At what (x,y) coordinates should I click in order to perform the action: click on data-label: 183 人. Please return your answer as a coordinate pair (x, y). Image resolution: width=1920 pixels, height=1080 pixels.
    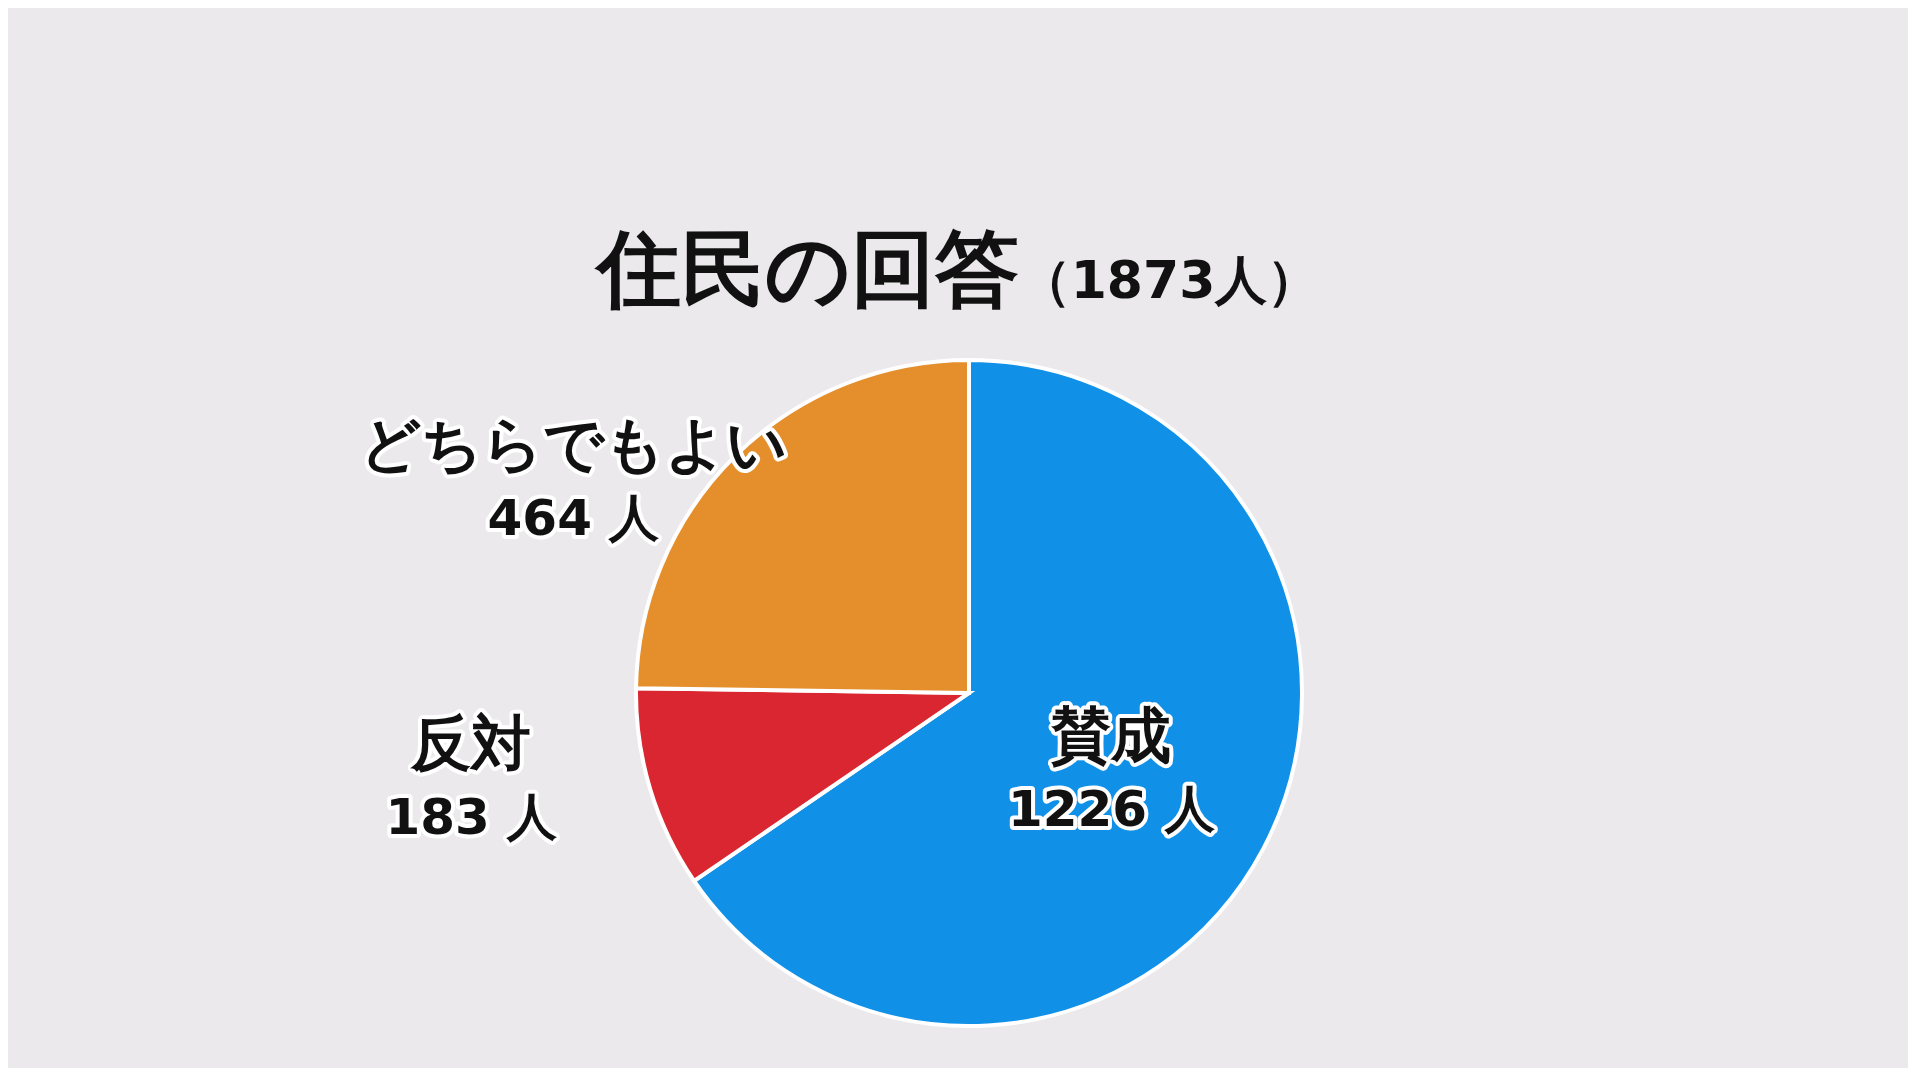
    Looking at the image, I should click on (471, 817).